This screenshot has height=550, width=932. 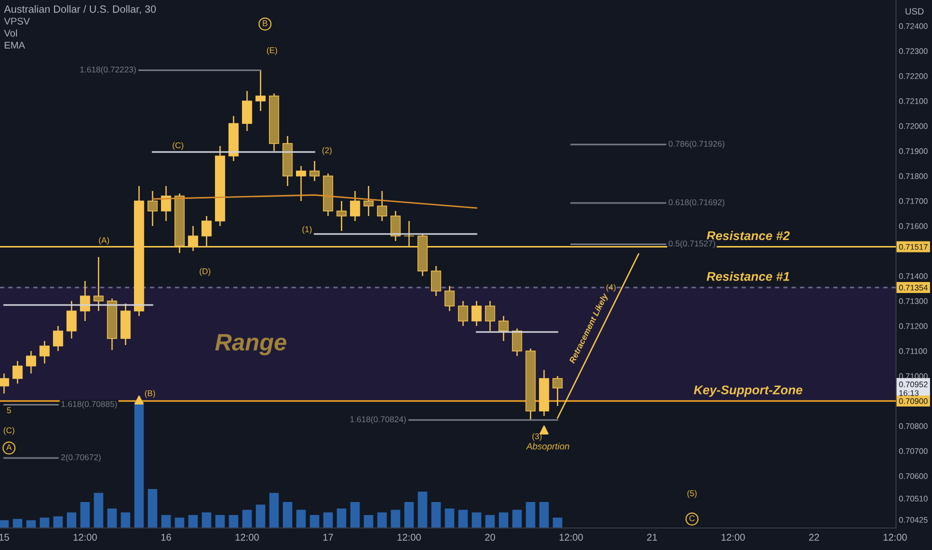 I want to click on y-tick-label: 0.71800, so click(x=913, y=176).